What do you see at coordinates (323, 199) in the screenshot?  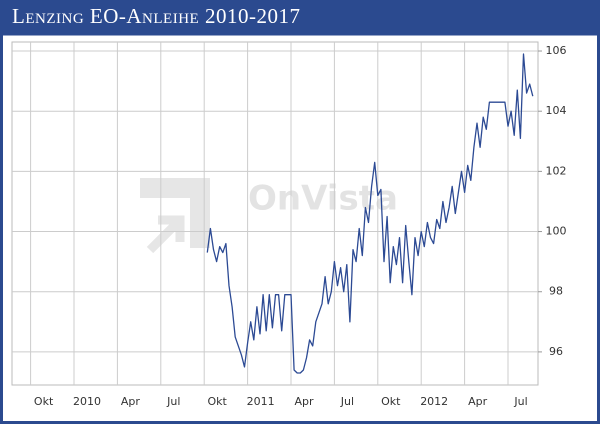 I see `watermark: OnVista` at bounding box center [323, 199].